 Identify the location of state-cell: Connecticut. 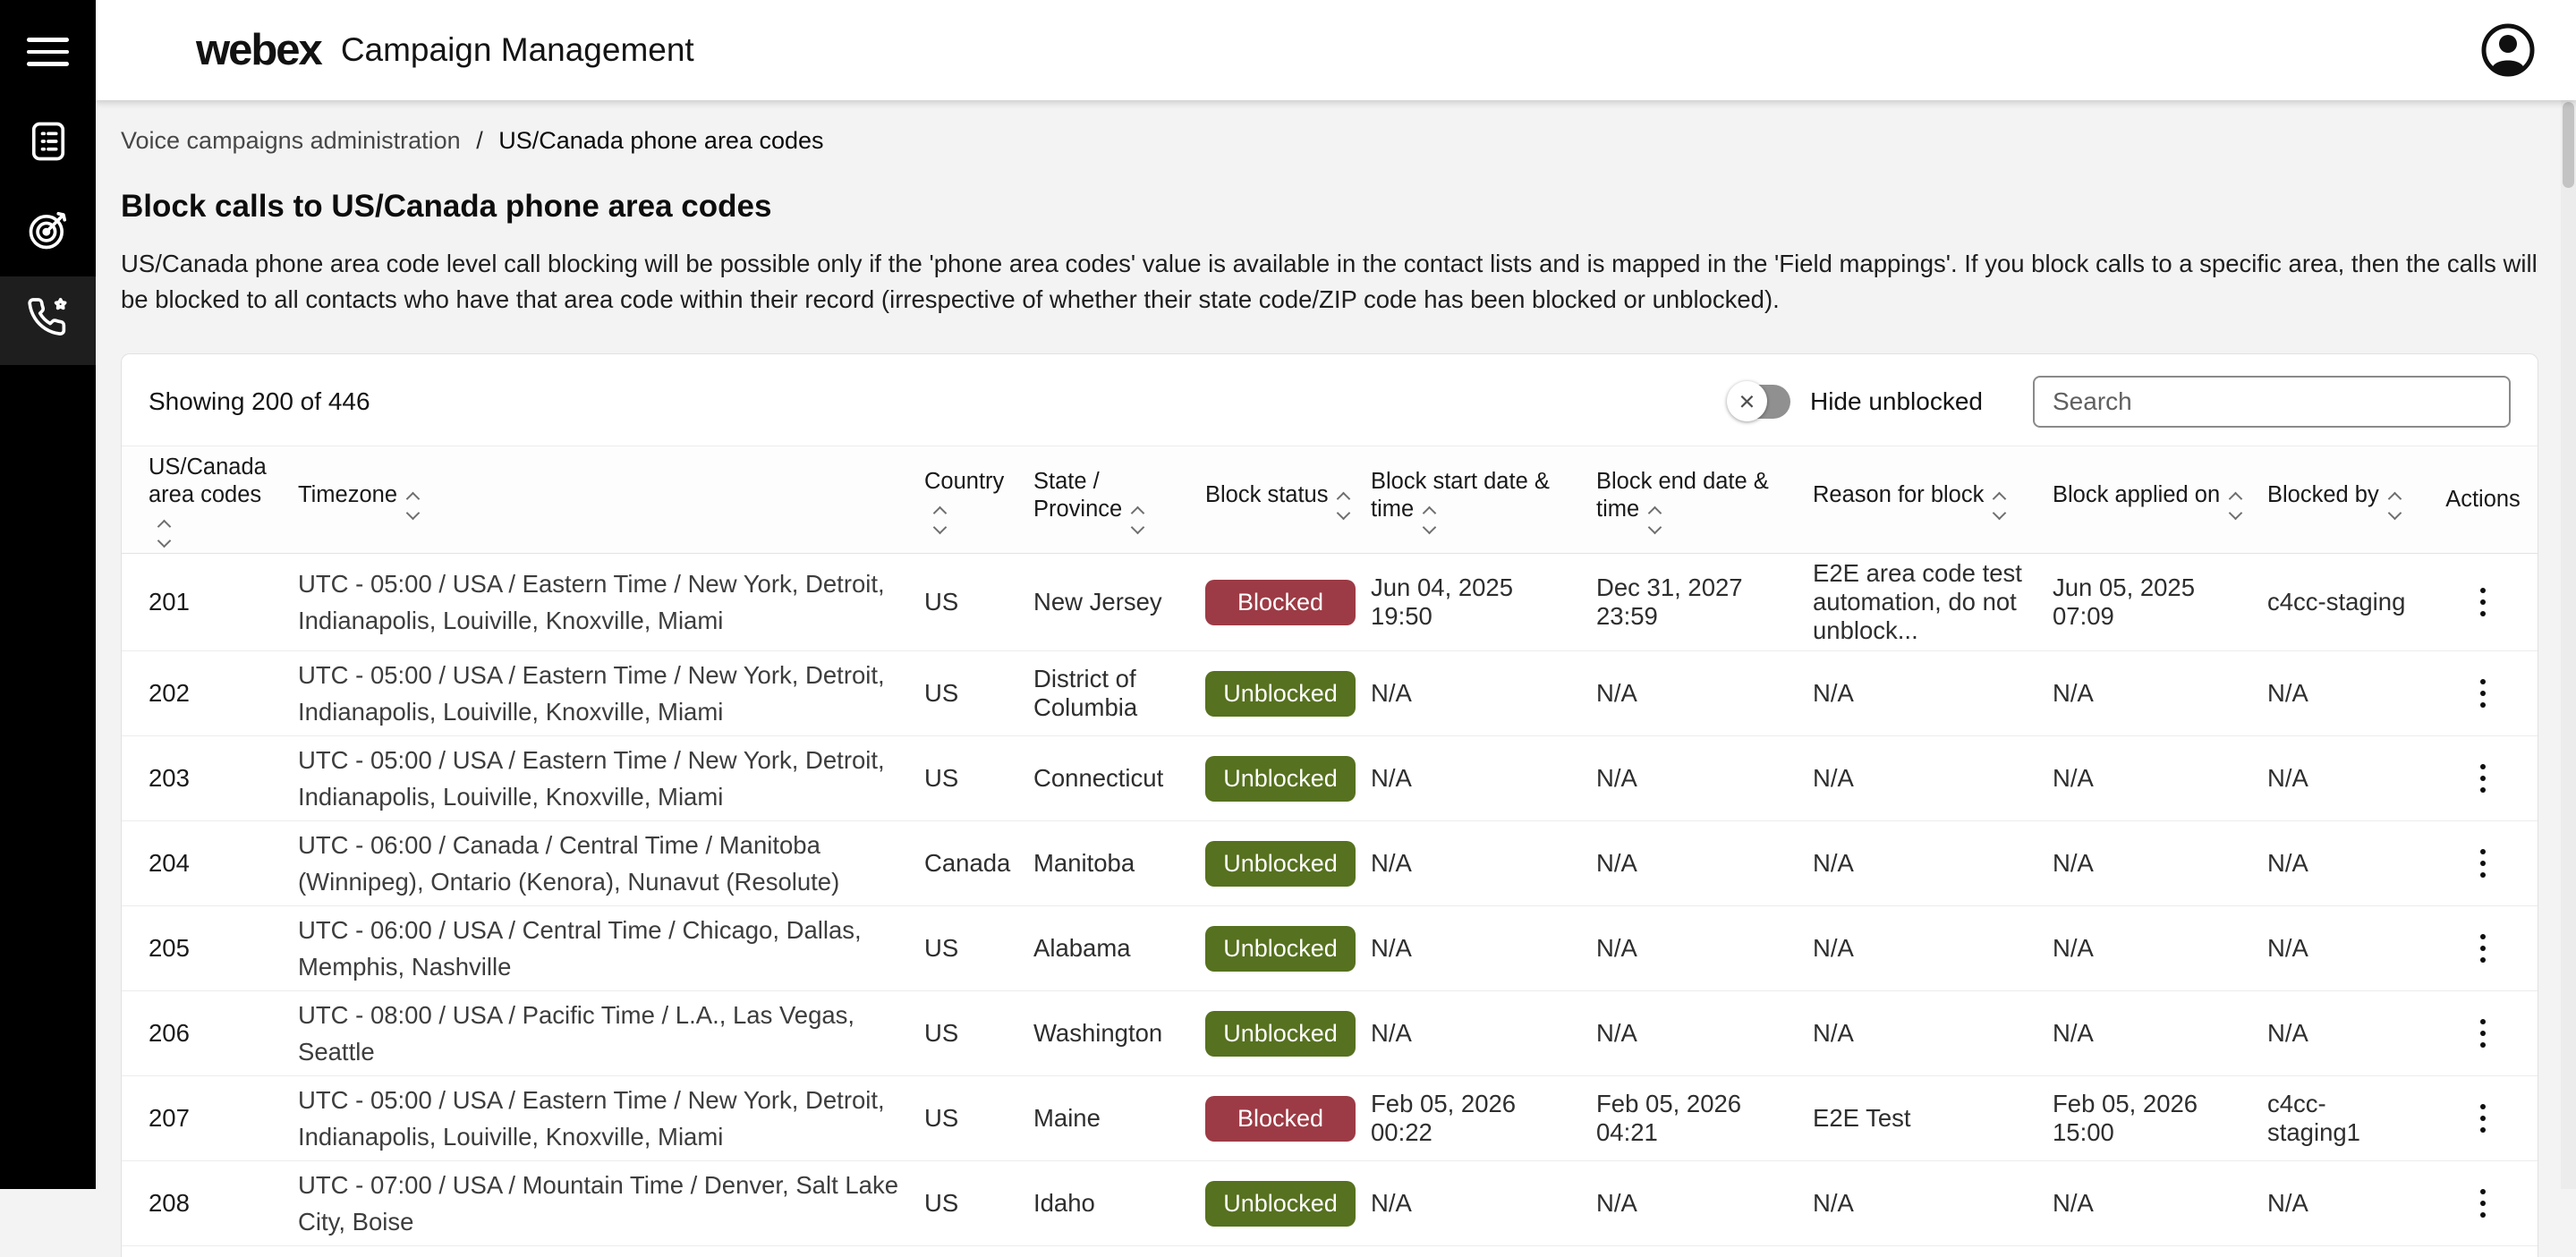
(1108, 778).